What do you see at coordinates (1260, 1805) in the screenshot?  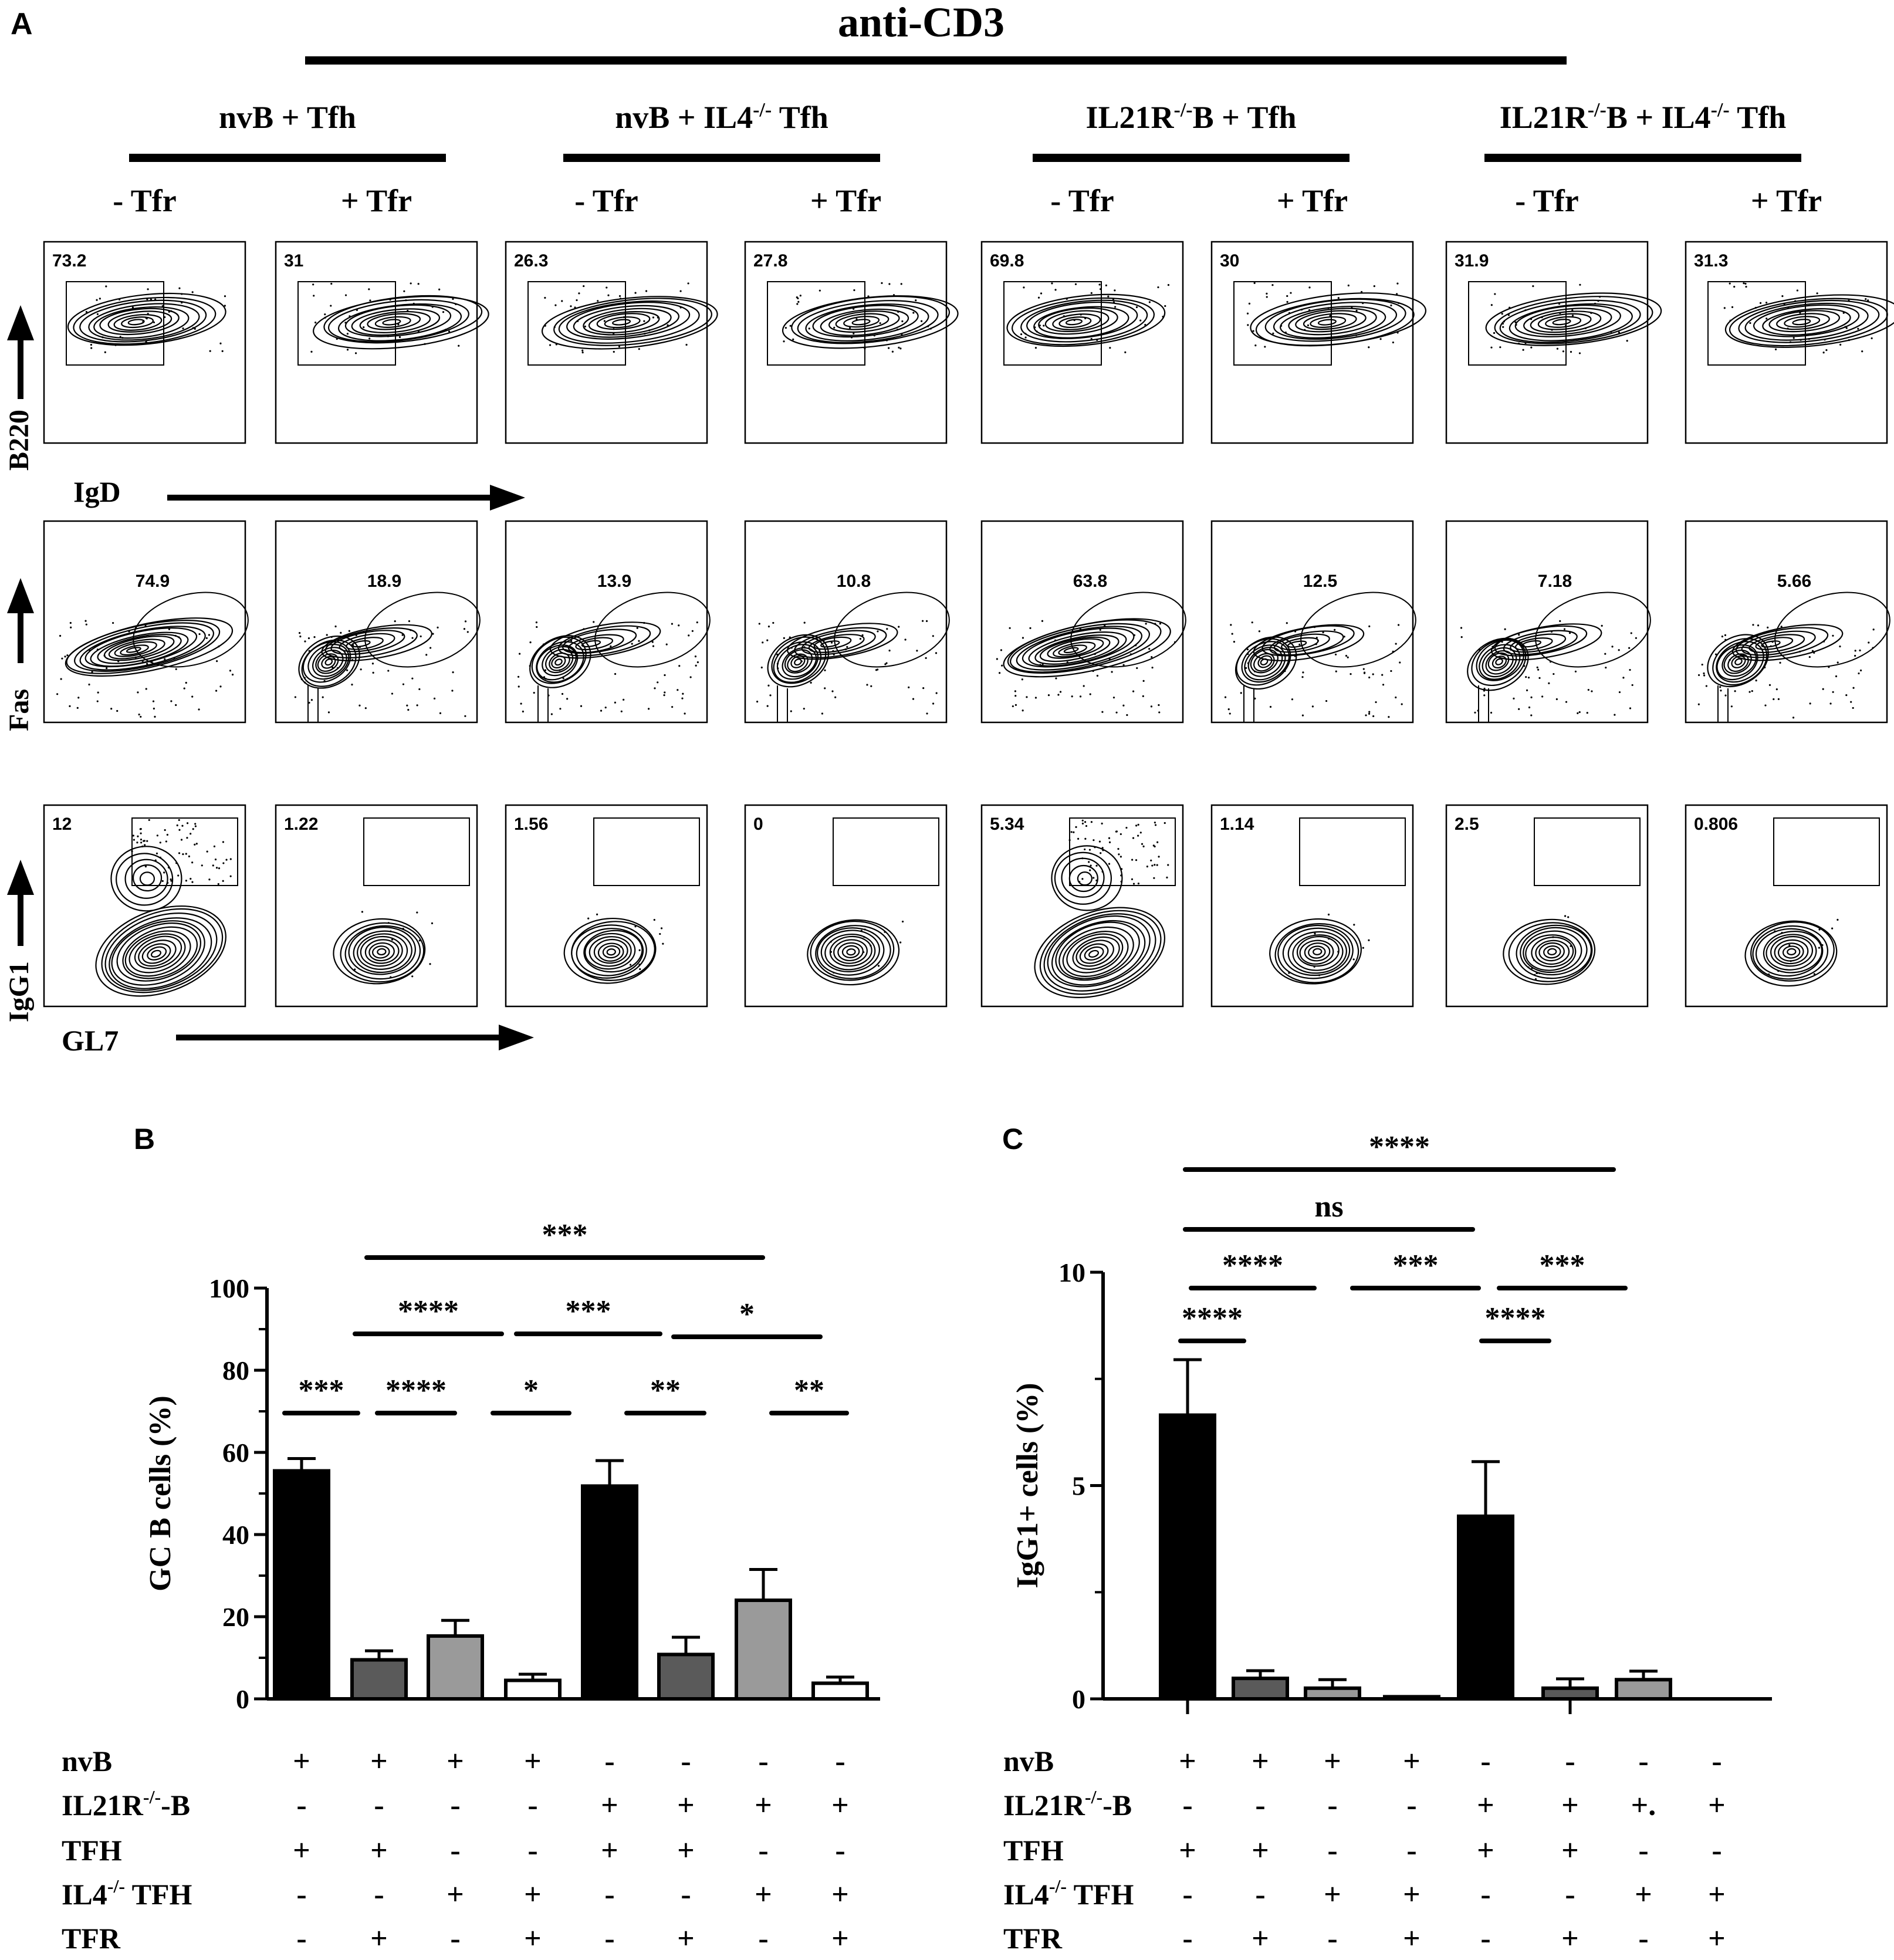 I see `table-c-cell: -` at bounding box center [1260, 1805].